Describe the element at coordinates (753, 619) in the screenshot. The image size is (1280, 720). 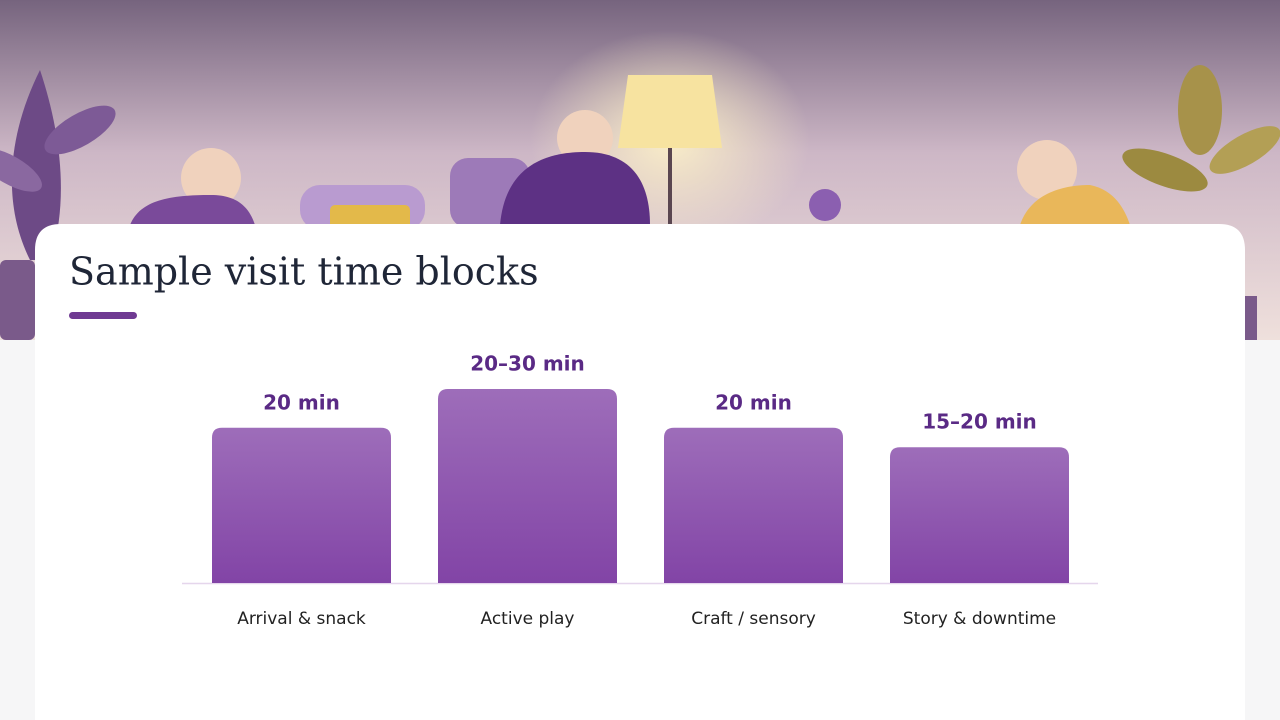
I see `category-label: Craft / sensory` at that location.